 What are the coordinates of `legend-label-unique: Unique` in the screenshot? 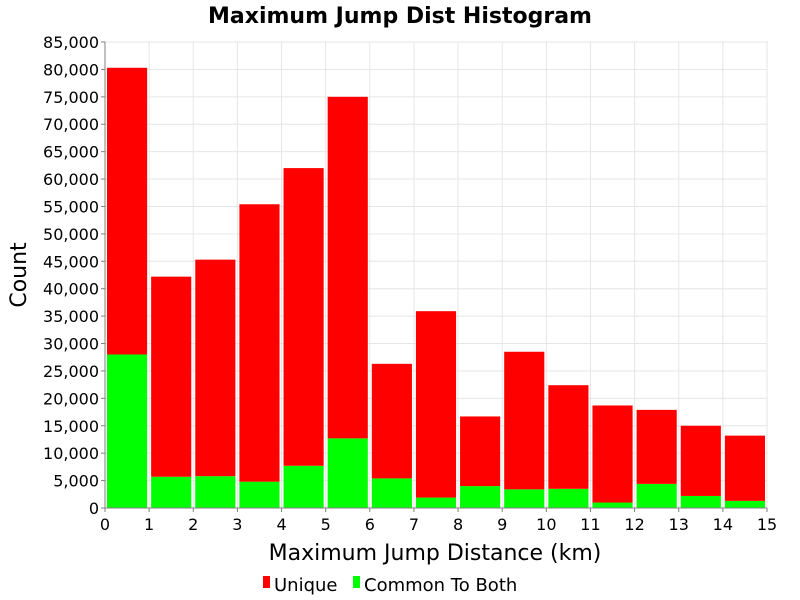 It's located at (306, 585).